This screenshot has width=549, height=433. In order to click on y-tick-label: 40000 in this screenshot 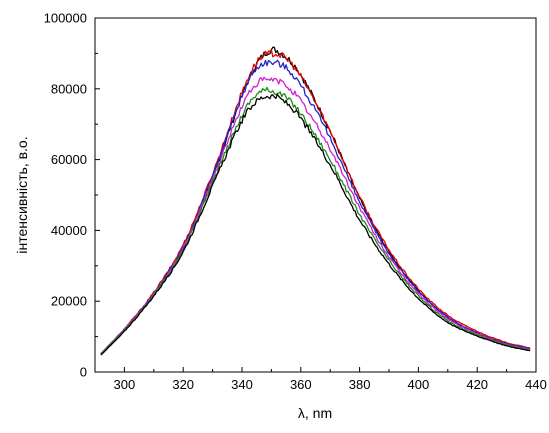, I will do `click(69, 230)`.